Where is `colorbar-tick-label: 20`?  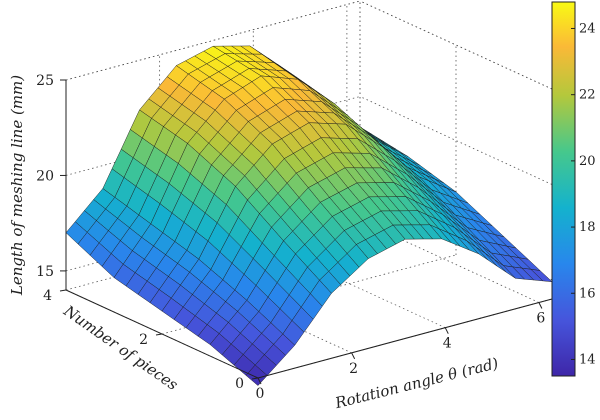 colorbar-tick-label: 20 is located at coordinates (587, 161).